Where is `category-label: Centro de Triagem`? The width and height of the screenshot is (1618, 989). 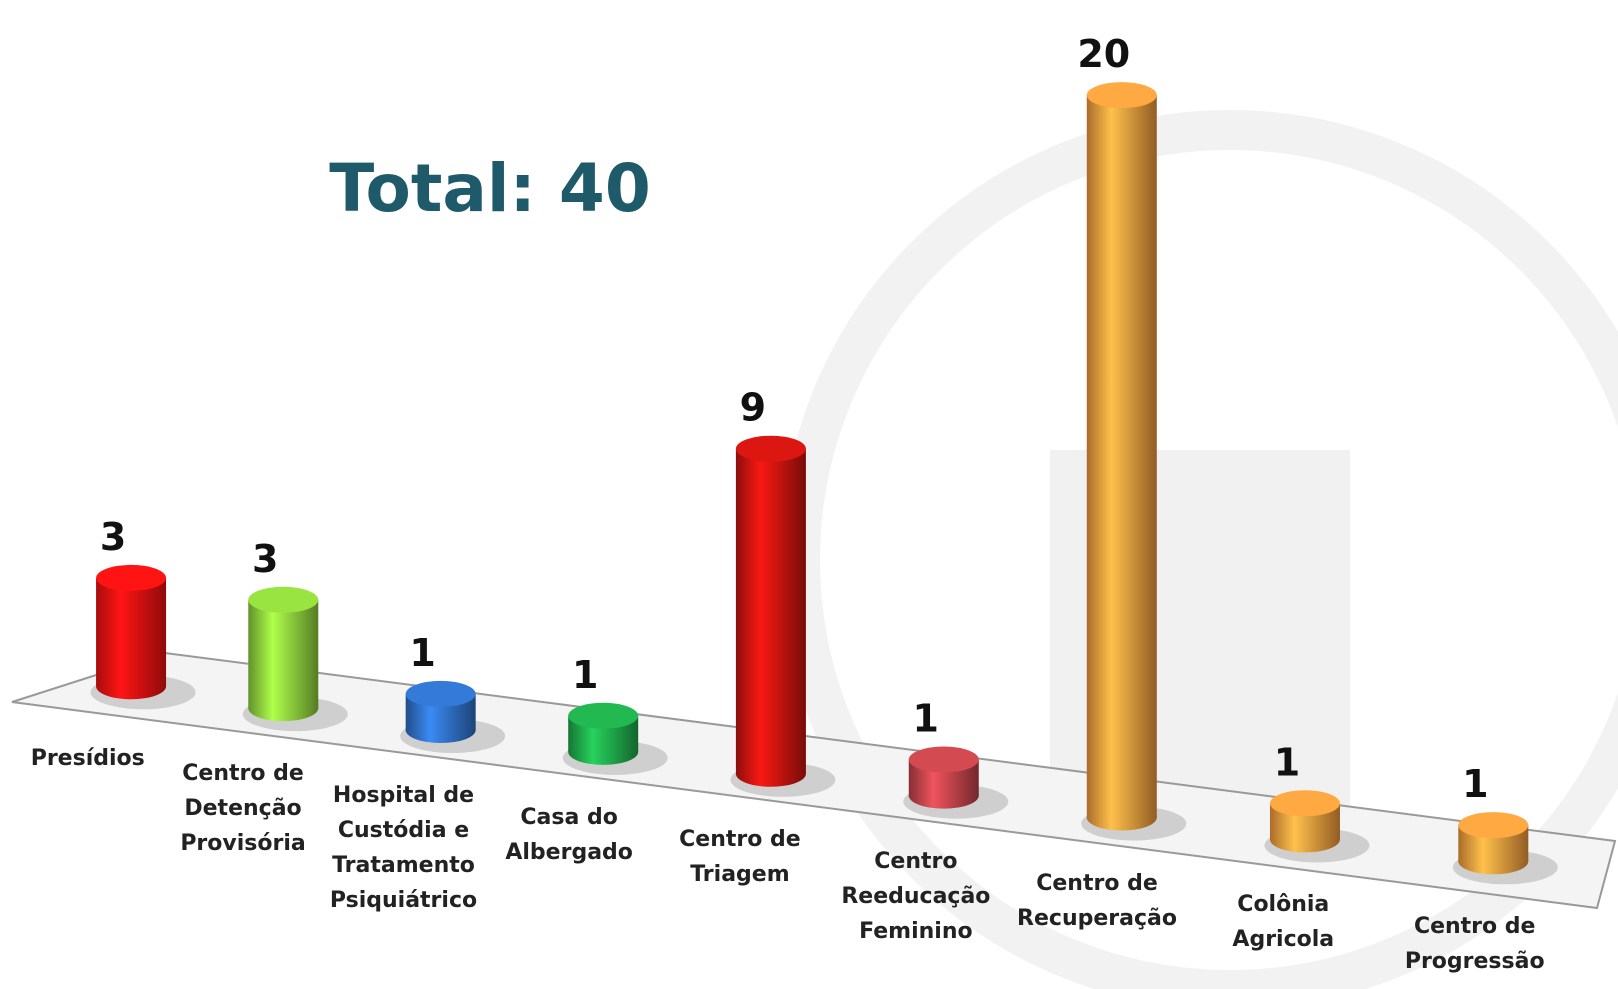 category-label: Centro de Triagem is located at coordinates (740, 856).